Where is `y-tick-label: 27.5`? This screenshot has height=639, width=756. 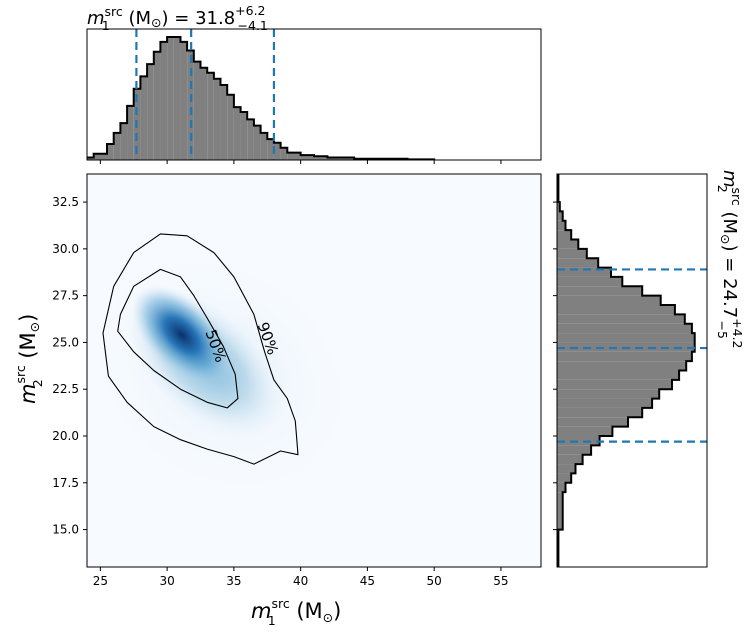
y-tick-label: 27.5 is located at coordinates (65, 296).